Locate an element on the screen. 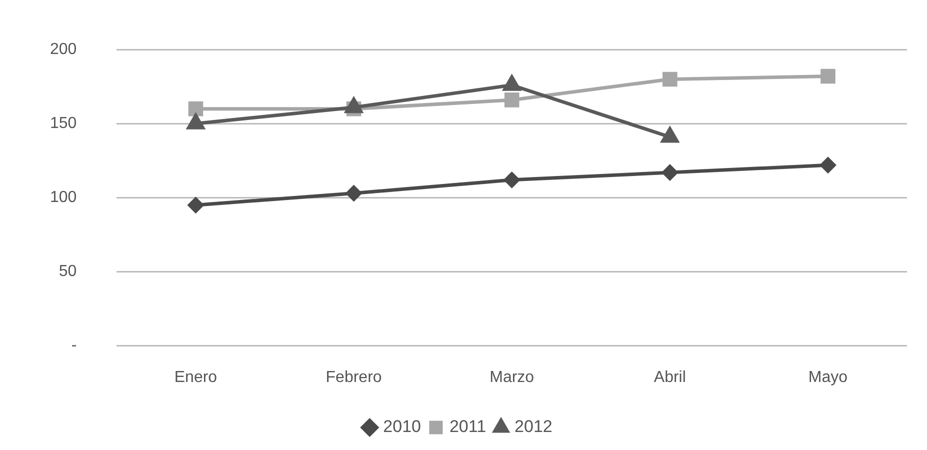 This screenshot has height=450, width=927. y-tick-label: 150 is located at coordinates (63, 123).